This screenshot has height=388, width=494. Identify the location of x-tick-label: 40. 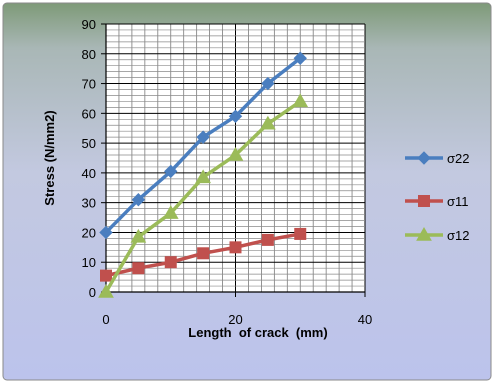
(365, 319).